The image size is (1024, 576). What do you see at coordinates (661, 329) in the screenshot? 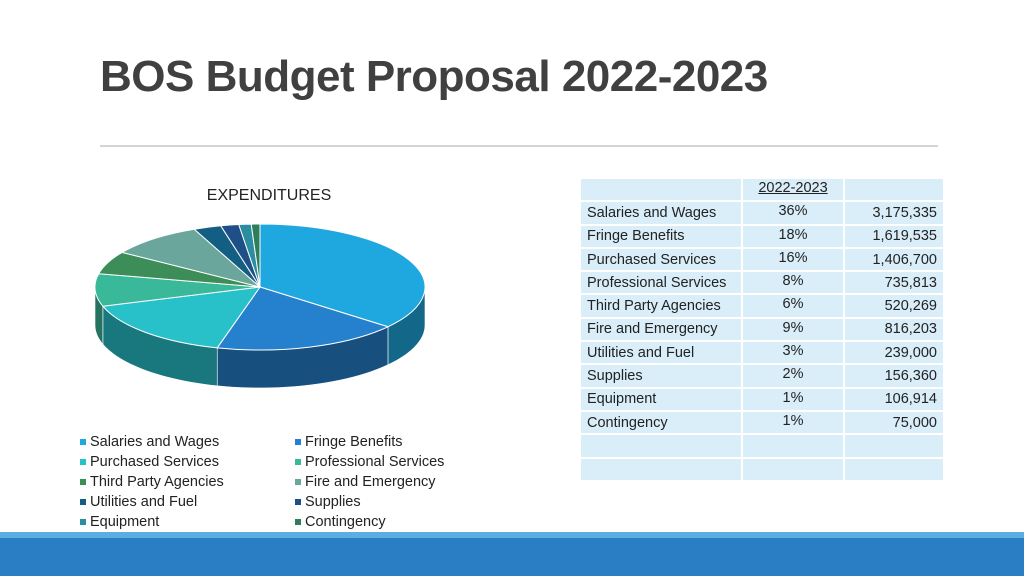
I see `row-label-cell: Fire and Emergency` at bounding box center [661, 329].